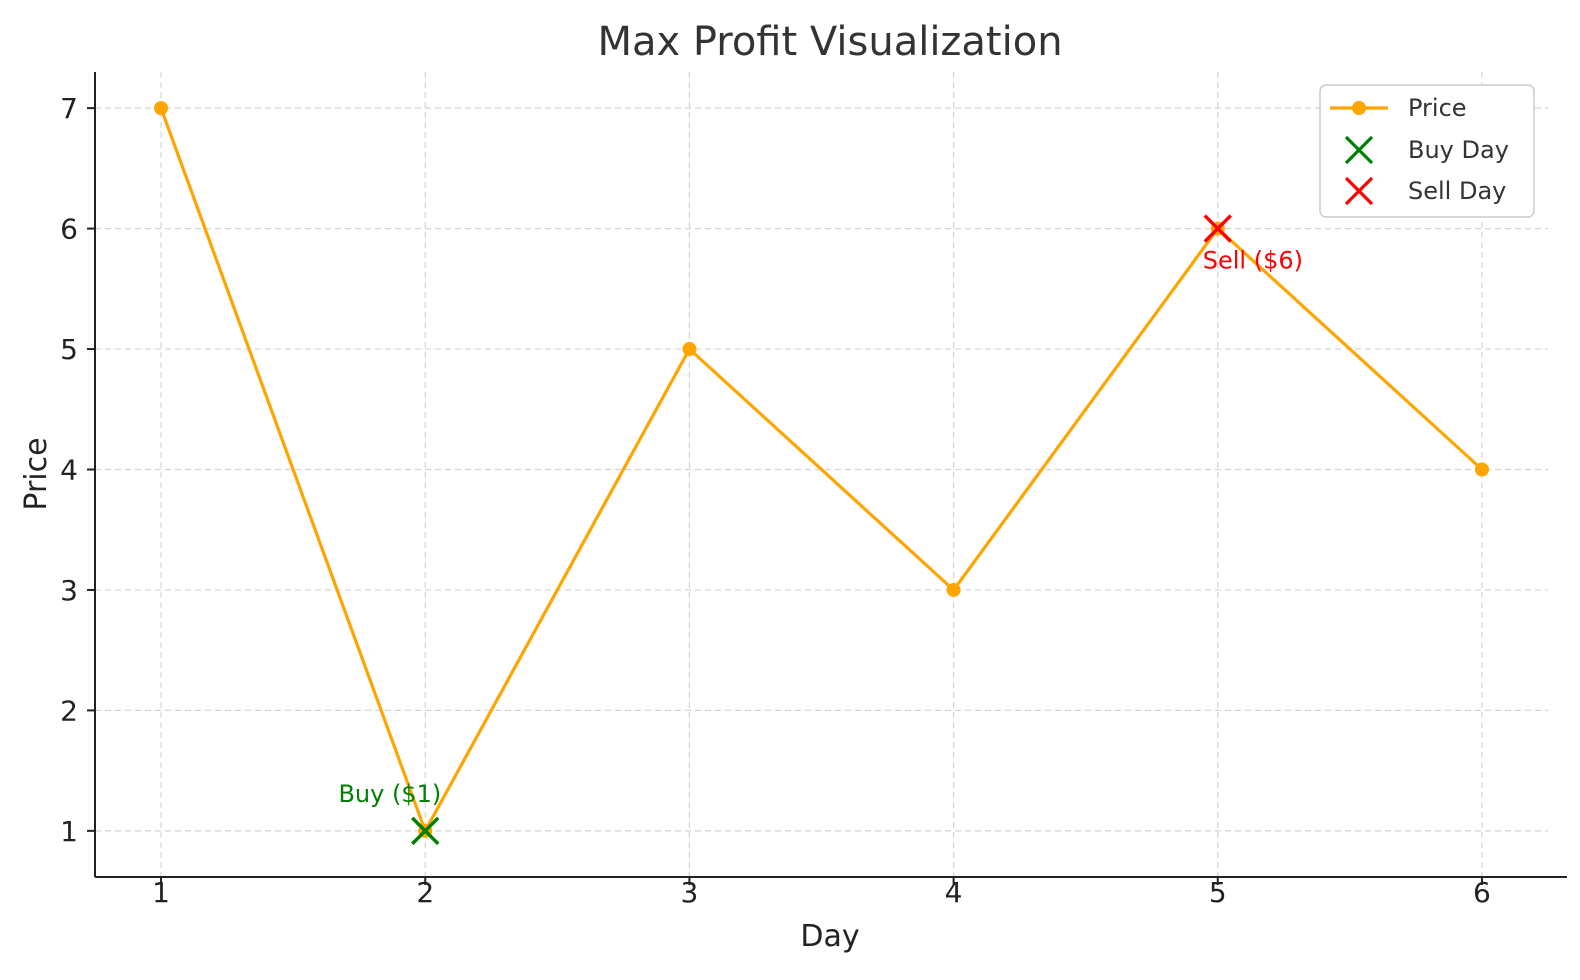  Describe the element at coordinates (1457, 191) in the screenshot. I see `legend-sell-label: Sell Day` at that location.